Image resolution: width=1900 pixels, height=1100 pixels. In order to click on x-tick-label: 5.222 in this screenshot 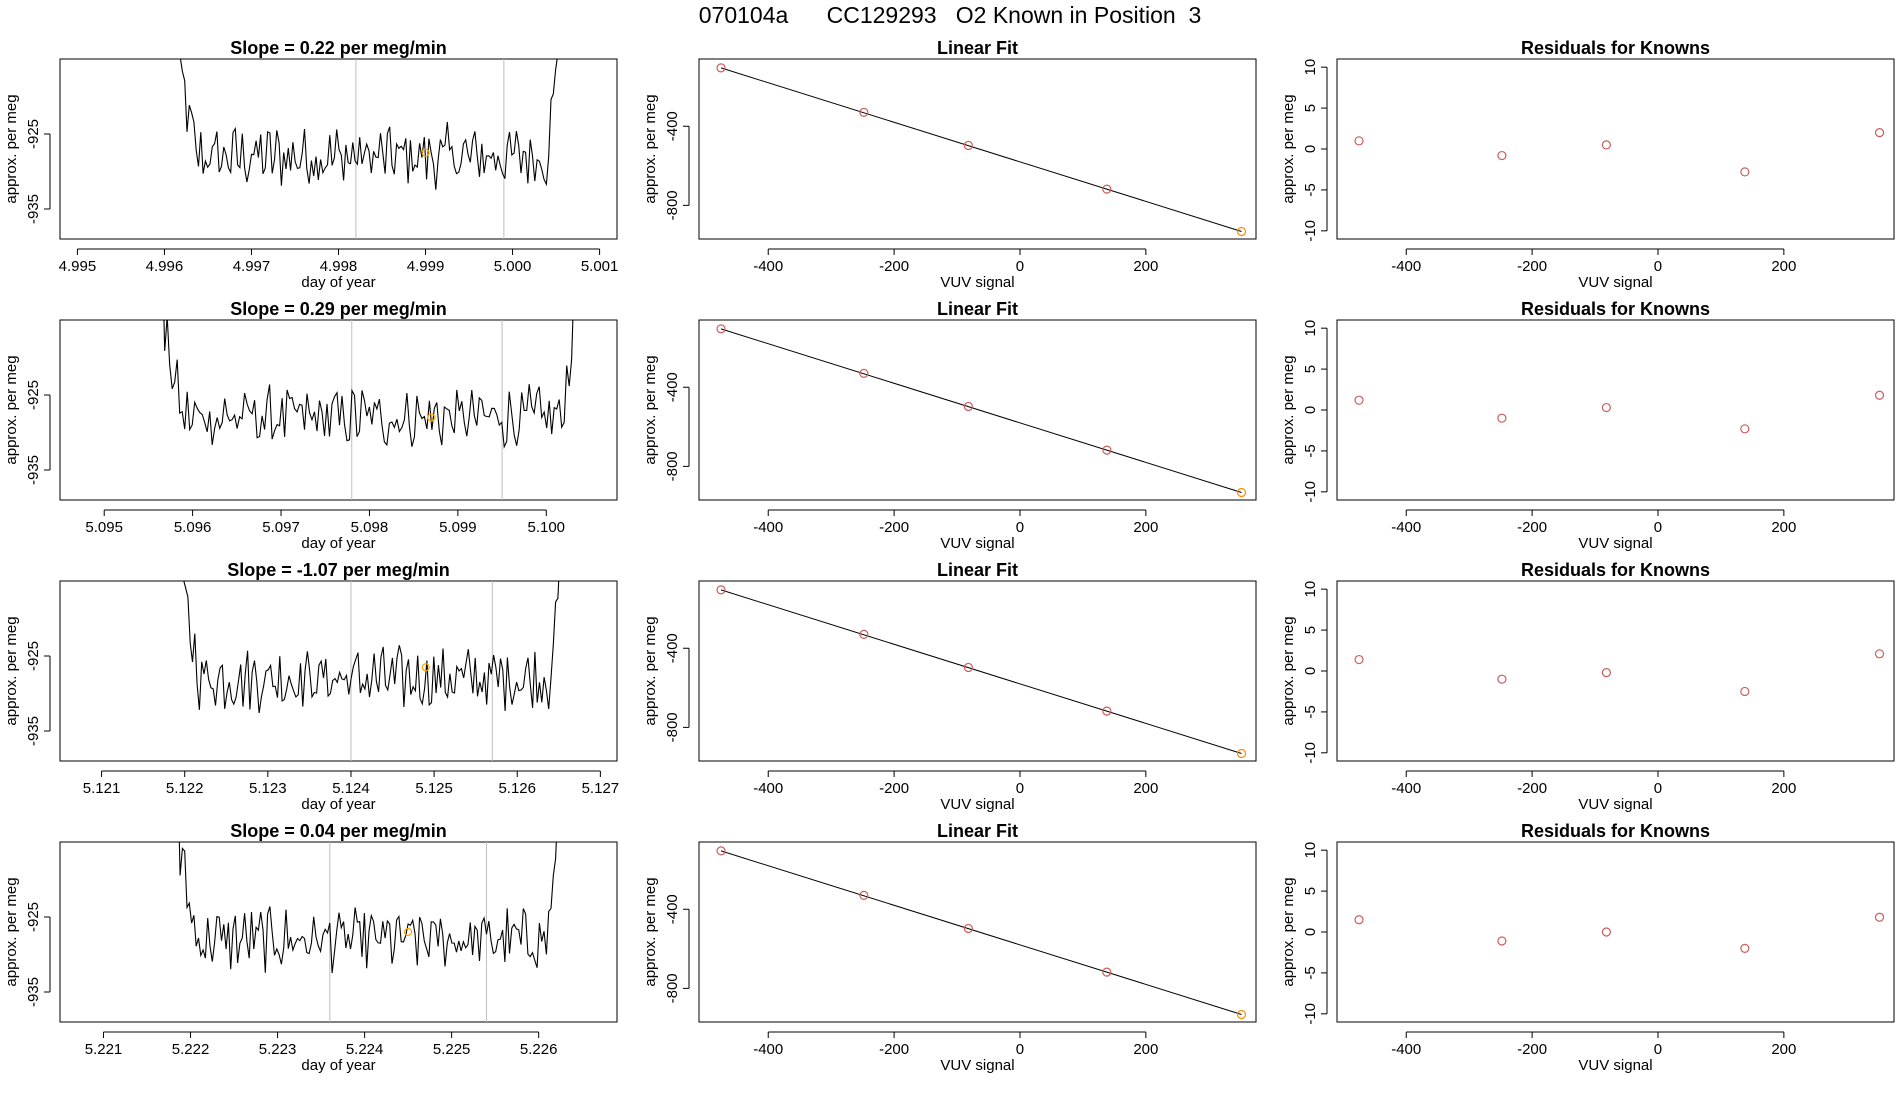, I will do `click(191, 1049)`.